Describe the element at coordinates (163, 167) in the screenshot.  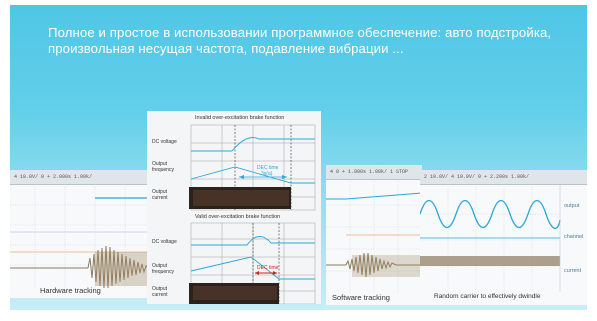
I see `output-frequency-label-top: Output frequency` at that location.